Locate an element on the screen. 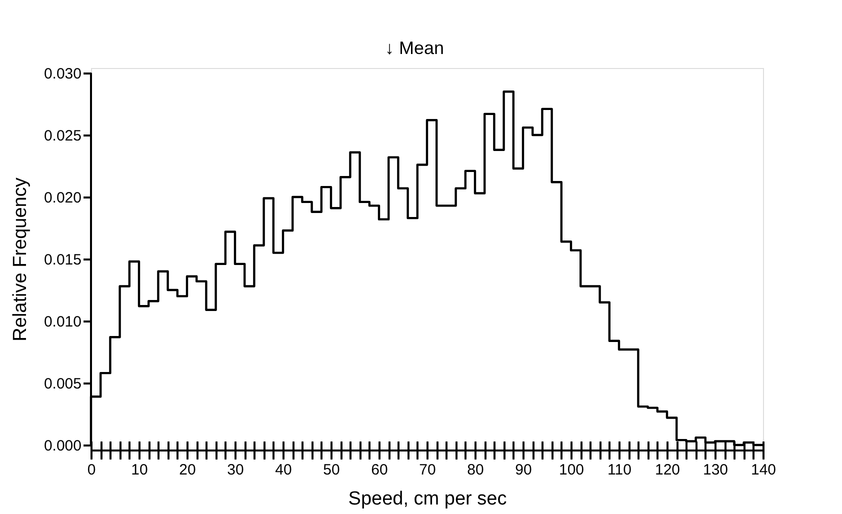 Image resolution: width=842 pixels, height=514 pixels. x-tick-label: 130 is located at coordinates (715, 470).